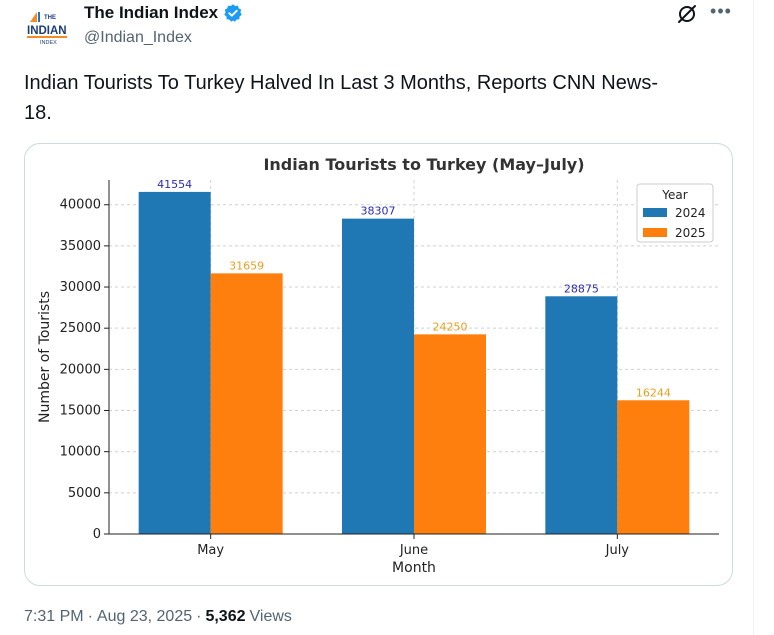 The height and width of the screenshot is (635, 774). I want to click on y-tick-label: 10000, so click(80, 452).